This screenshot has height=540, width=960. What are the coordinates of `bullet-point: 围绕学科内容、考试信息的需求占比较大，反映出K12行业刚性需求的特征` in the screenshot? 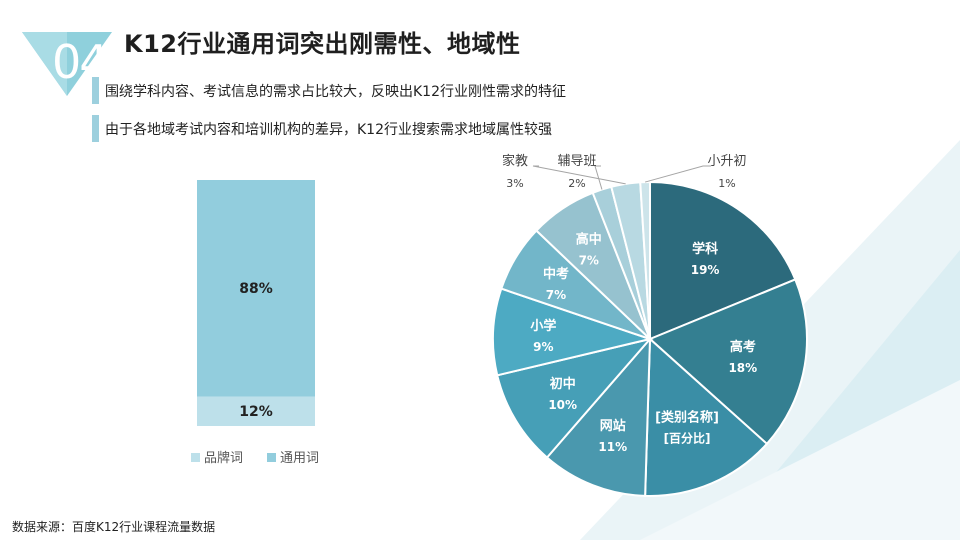 It's located at (372, 90).